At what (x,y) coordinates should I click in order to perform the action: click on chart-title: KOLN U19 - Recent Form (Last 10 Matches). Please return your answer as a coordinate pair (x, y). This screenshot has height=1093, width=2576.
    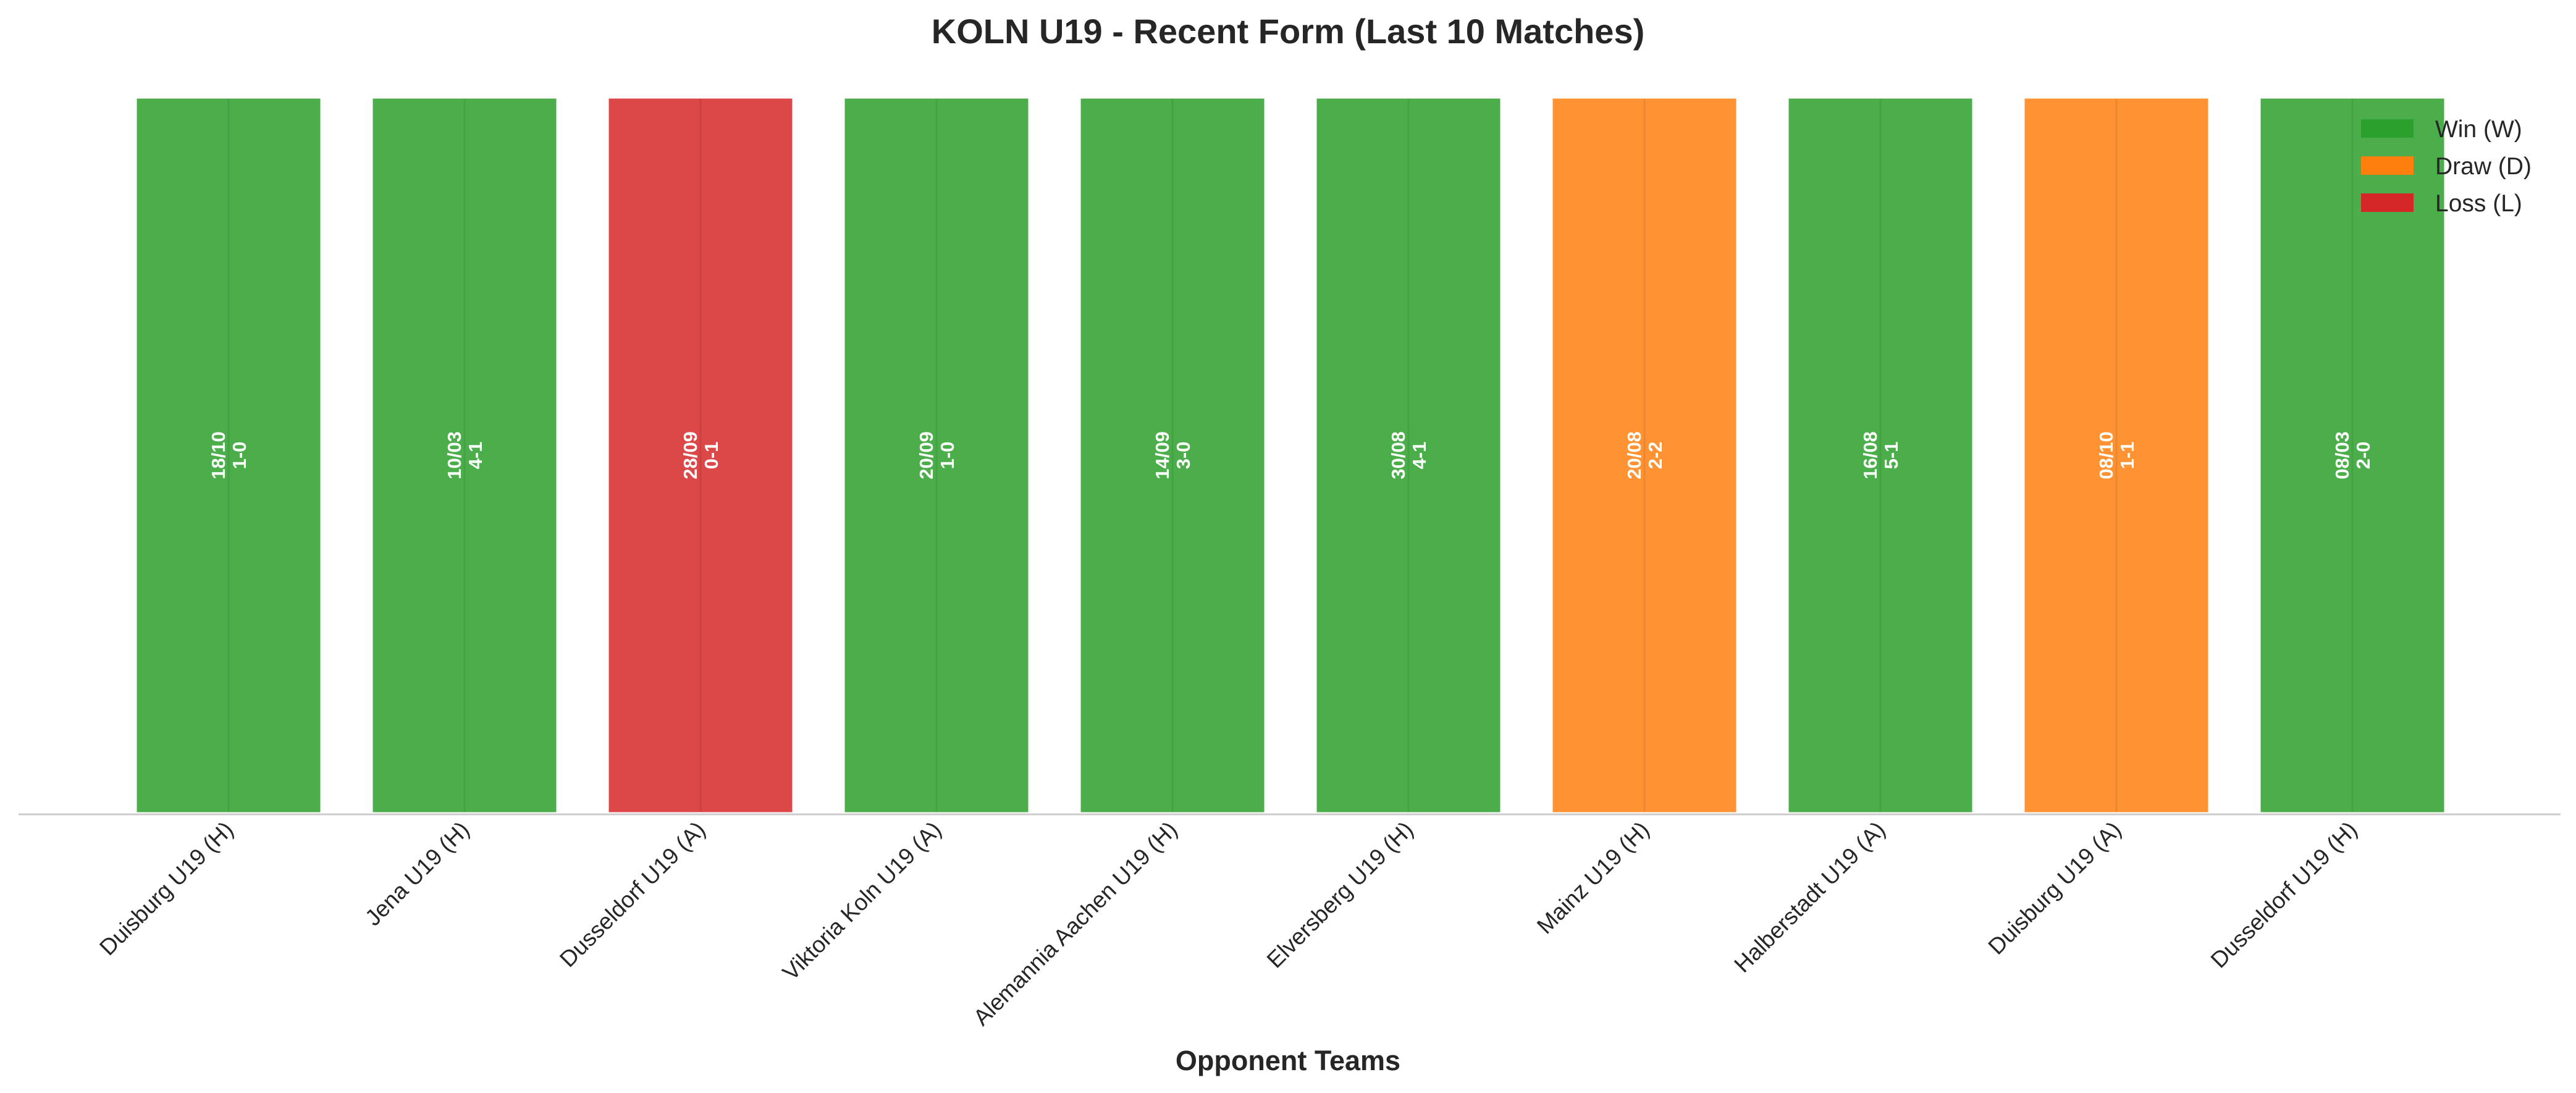
    Looking at the image, I should click on (1288, 32).